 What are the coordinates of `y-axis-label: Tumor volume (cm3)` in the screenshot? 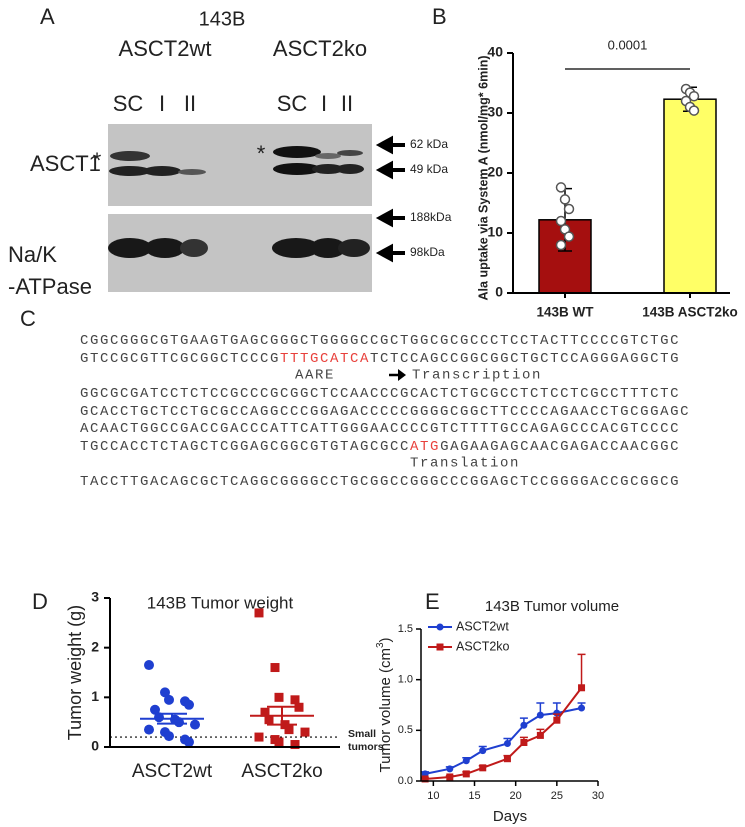 It's located at (384, 704).